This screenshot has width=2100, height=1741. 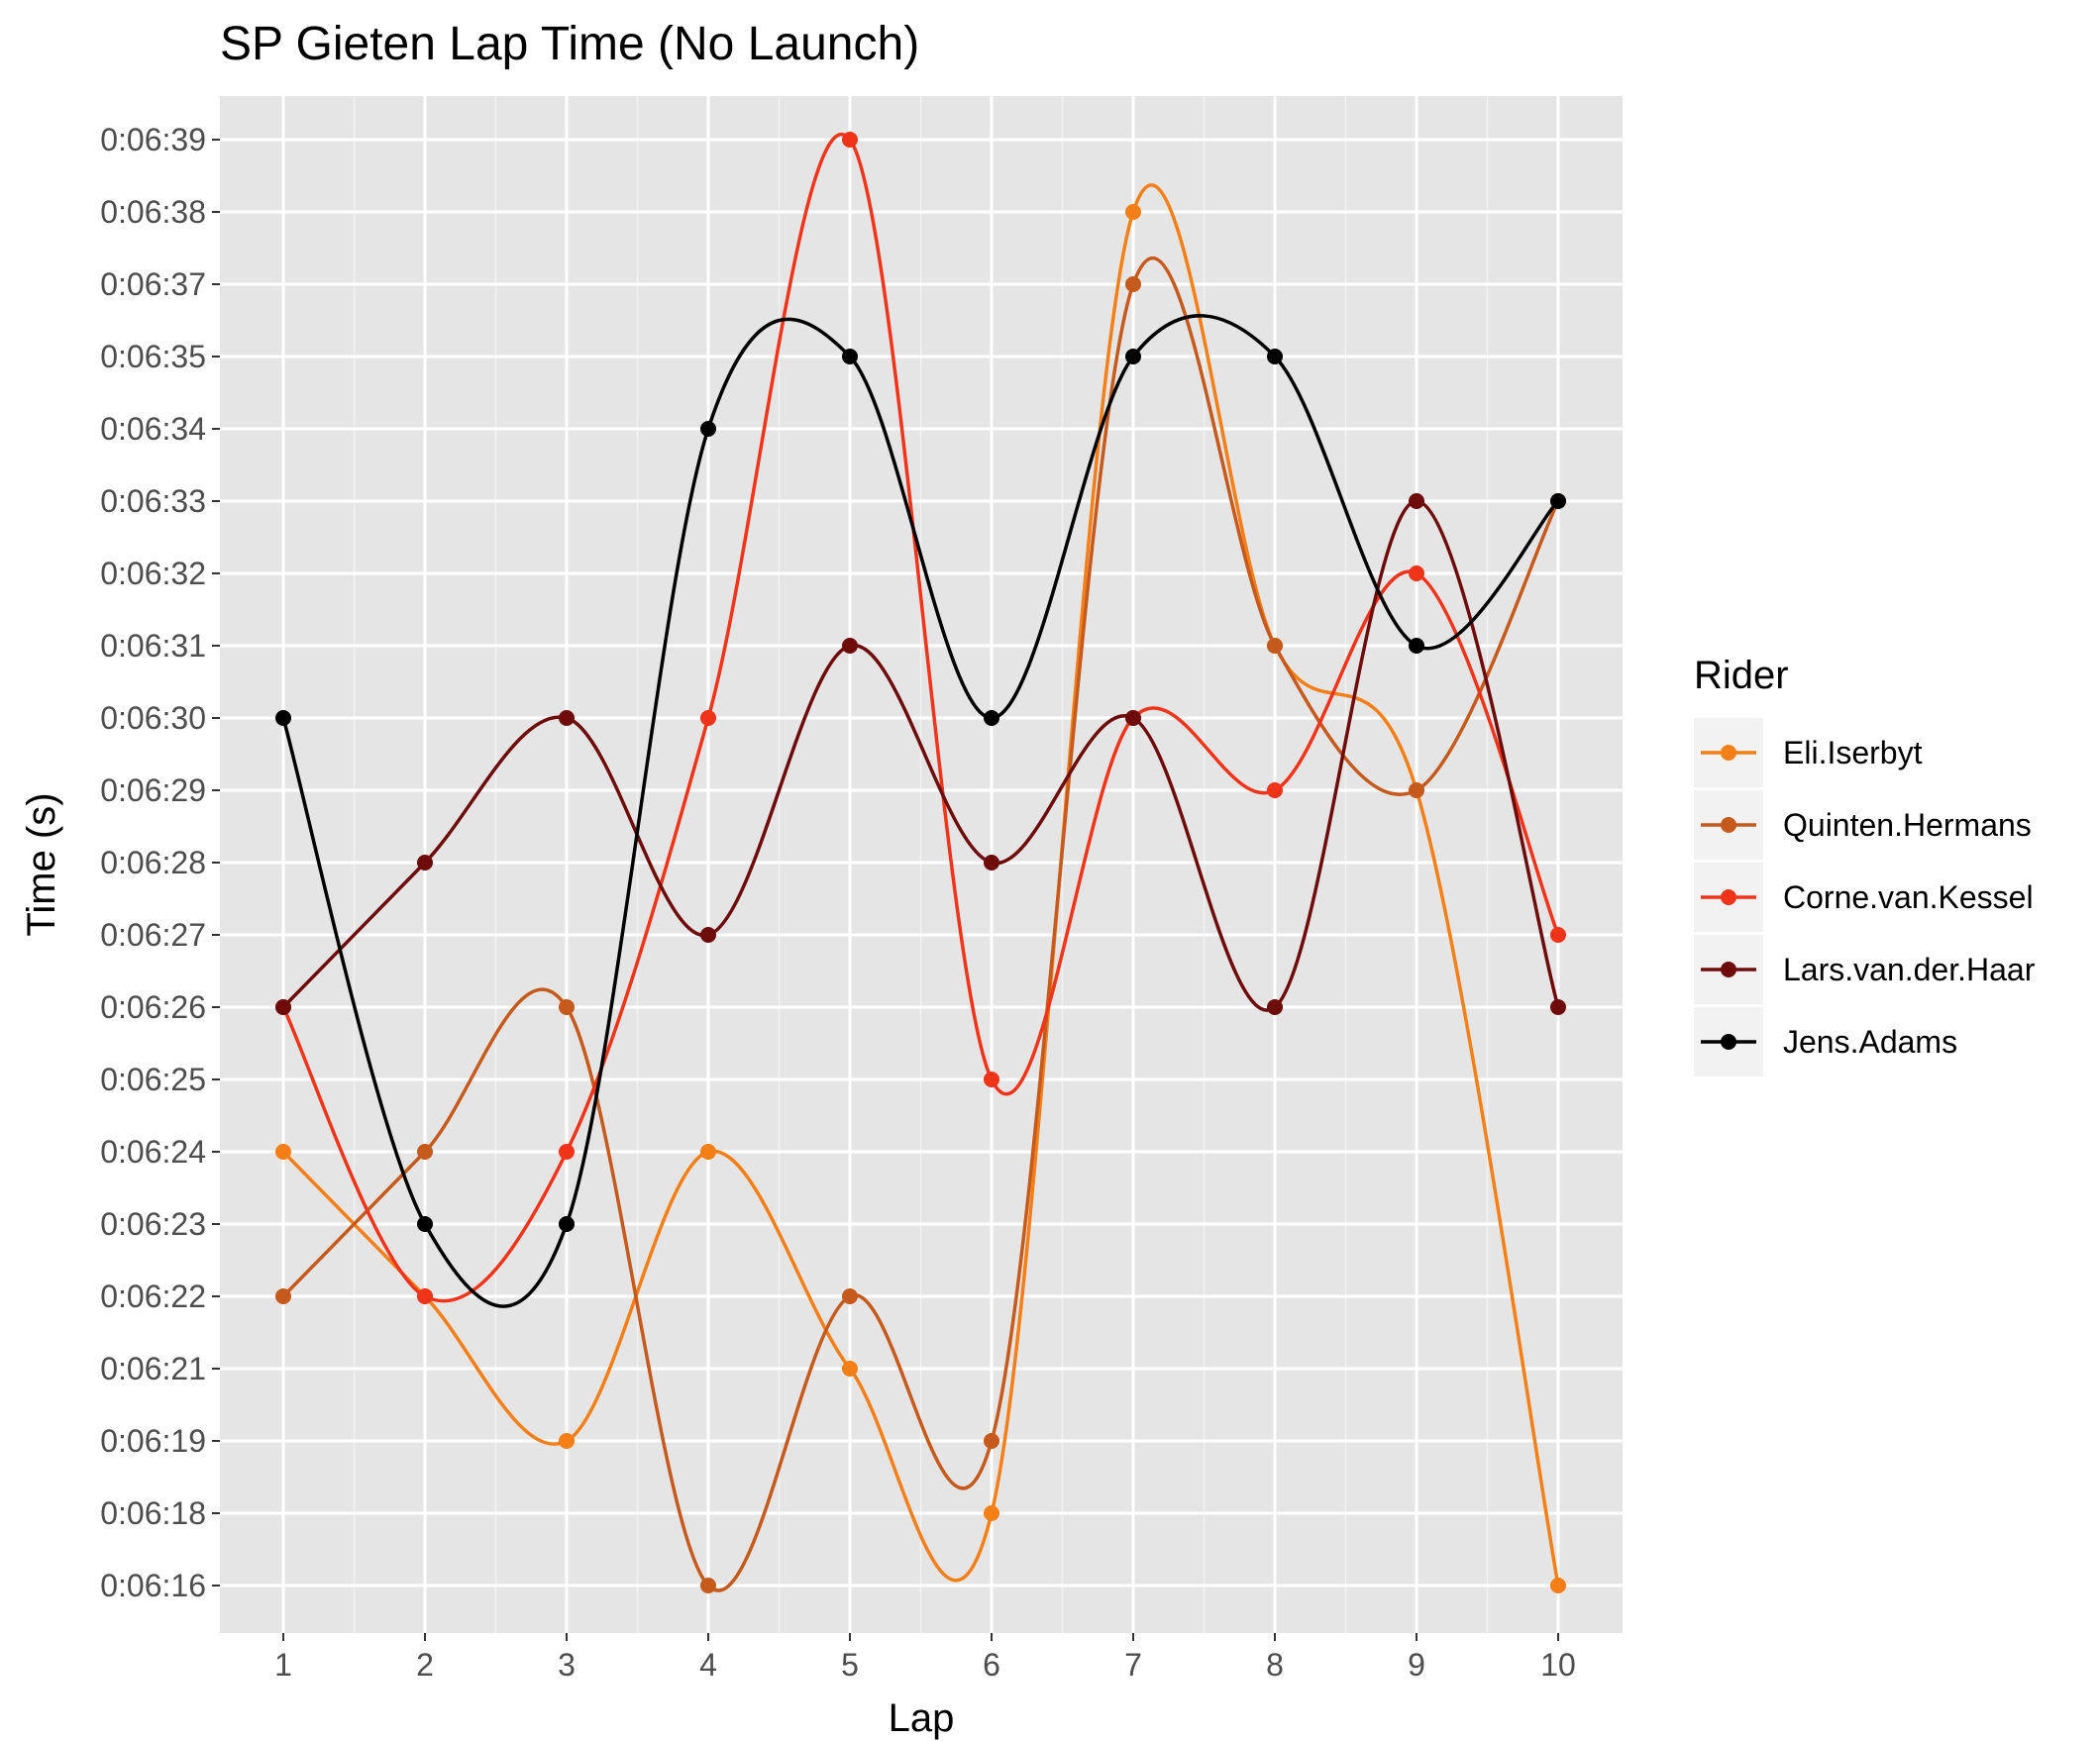 What do you see at coordinates (425, 1665) in the screenshot?
I see `x-tick-label: 2` at bounding box center [425, 1665].